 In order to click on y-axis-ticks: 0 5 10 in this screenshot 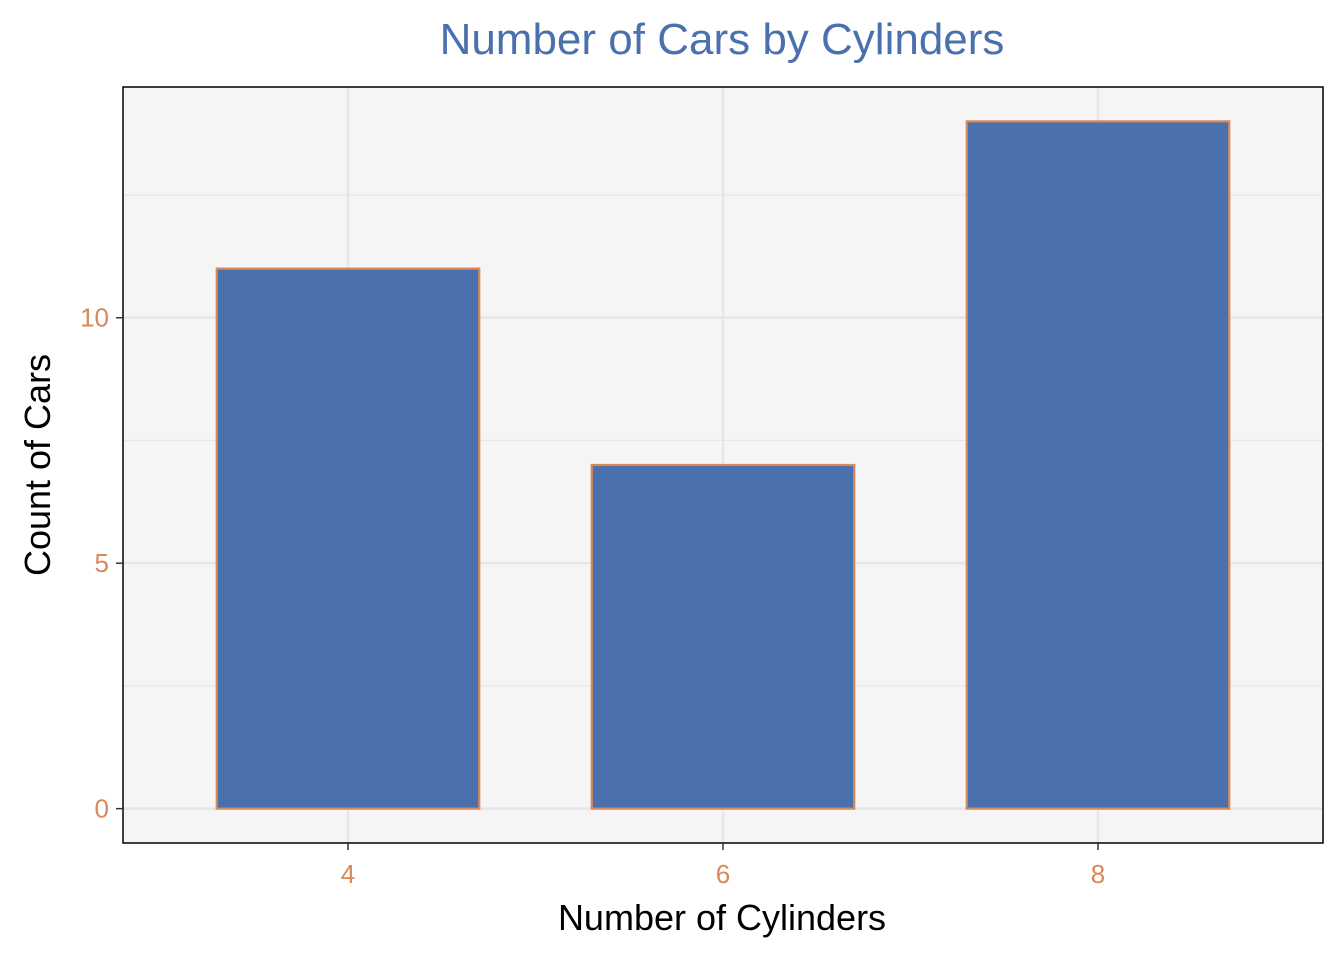, I will do `click(101, 563)`.